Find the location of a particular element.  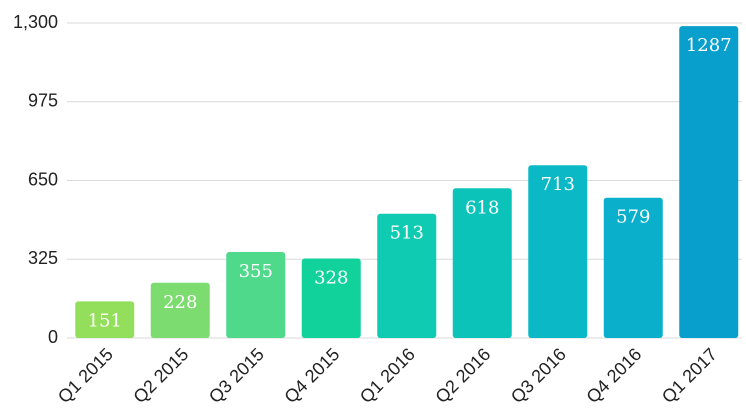

x-tick-label: Q1 2017 is located at coordinates (689, 375).